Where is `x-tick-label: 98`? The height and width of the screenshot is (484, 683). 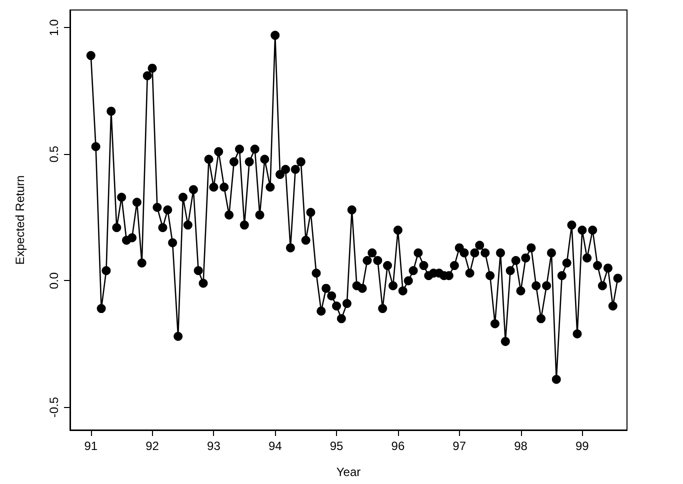 x-tick-label: 98 is located at coordinates (521, 446).